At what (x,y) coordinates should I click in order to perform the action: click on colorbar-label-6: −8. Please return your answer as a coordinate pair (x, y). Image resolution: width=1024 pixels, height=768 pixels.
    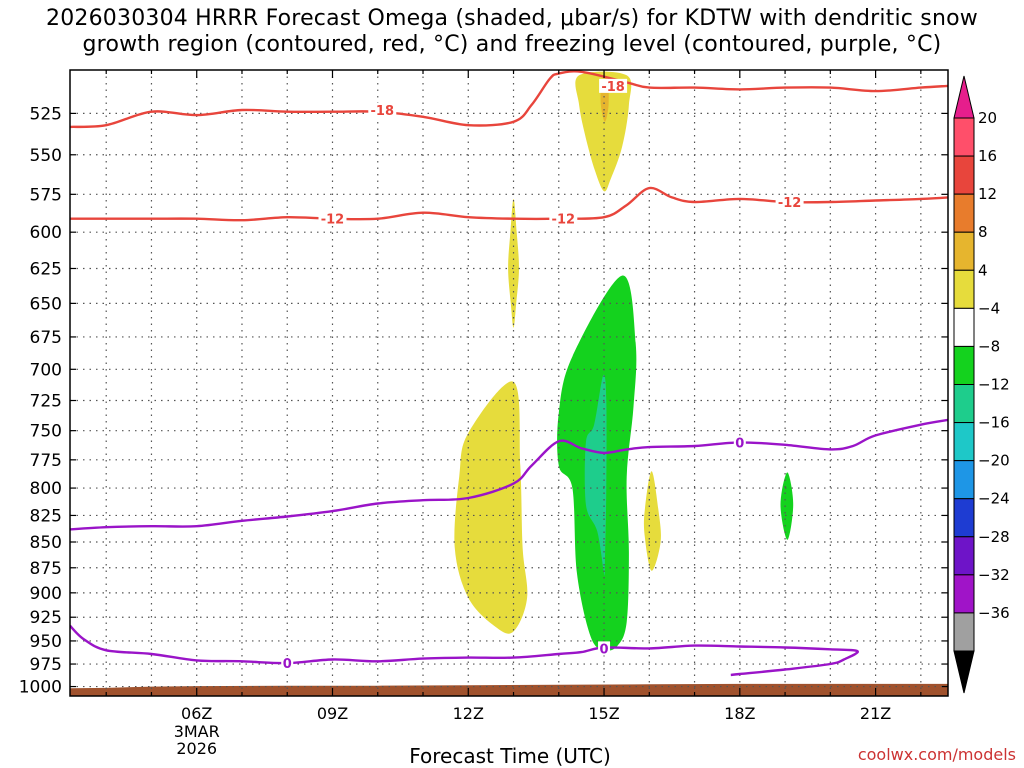
    Looking at the image, I should click on (989, 346).